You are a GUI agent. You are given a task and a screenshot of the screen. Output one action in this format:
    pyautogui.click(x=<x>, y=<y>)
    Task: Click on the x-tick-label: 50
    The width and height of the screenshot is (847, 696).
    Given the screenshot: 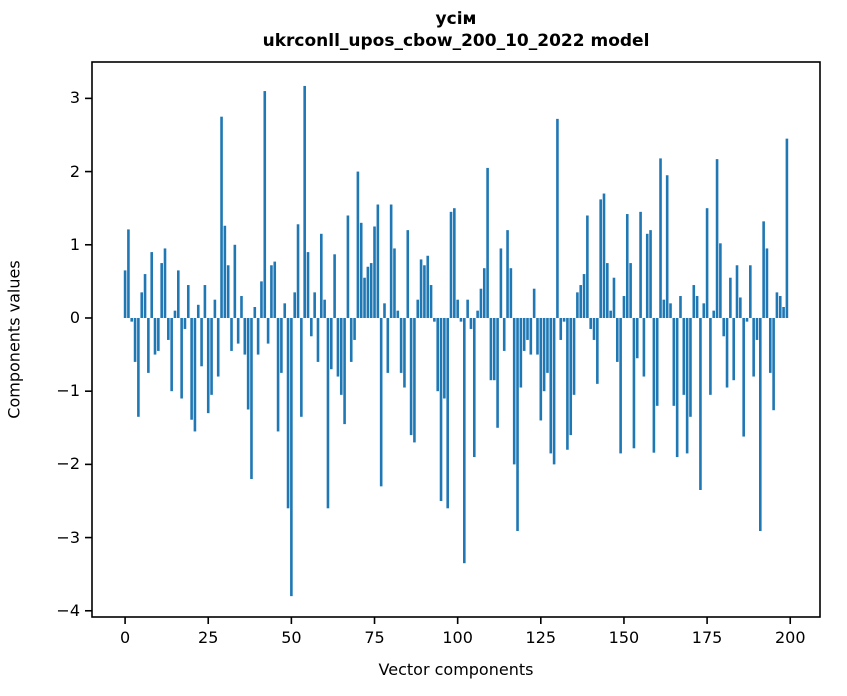 What is the action you would take?
    pyautogui.click(x=291, y=637)
    